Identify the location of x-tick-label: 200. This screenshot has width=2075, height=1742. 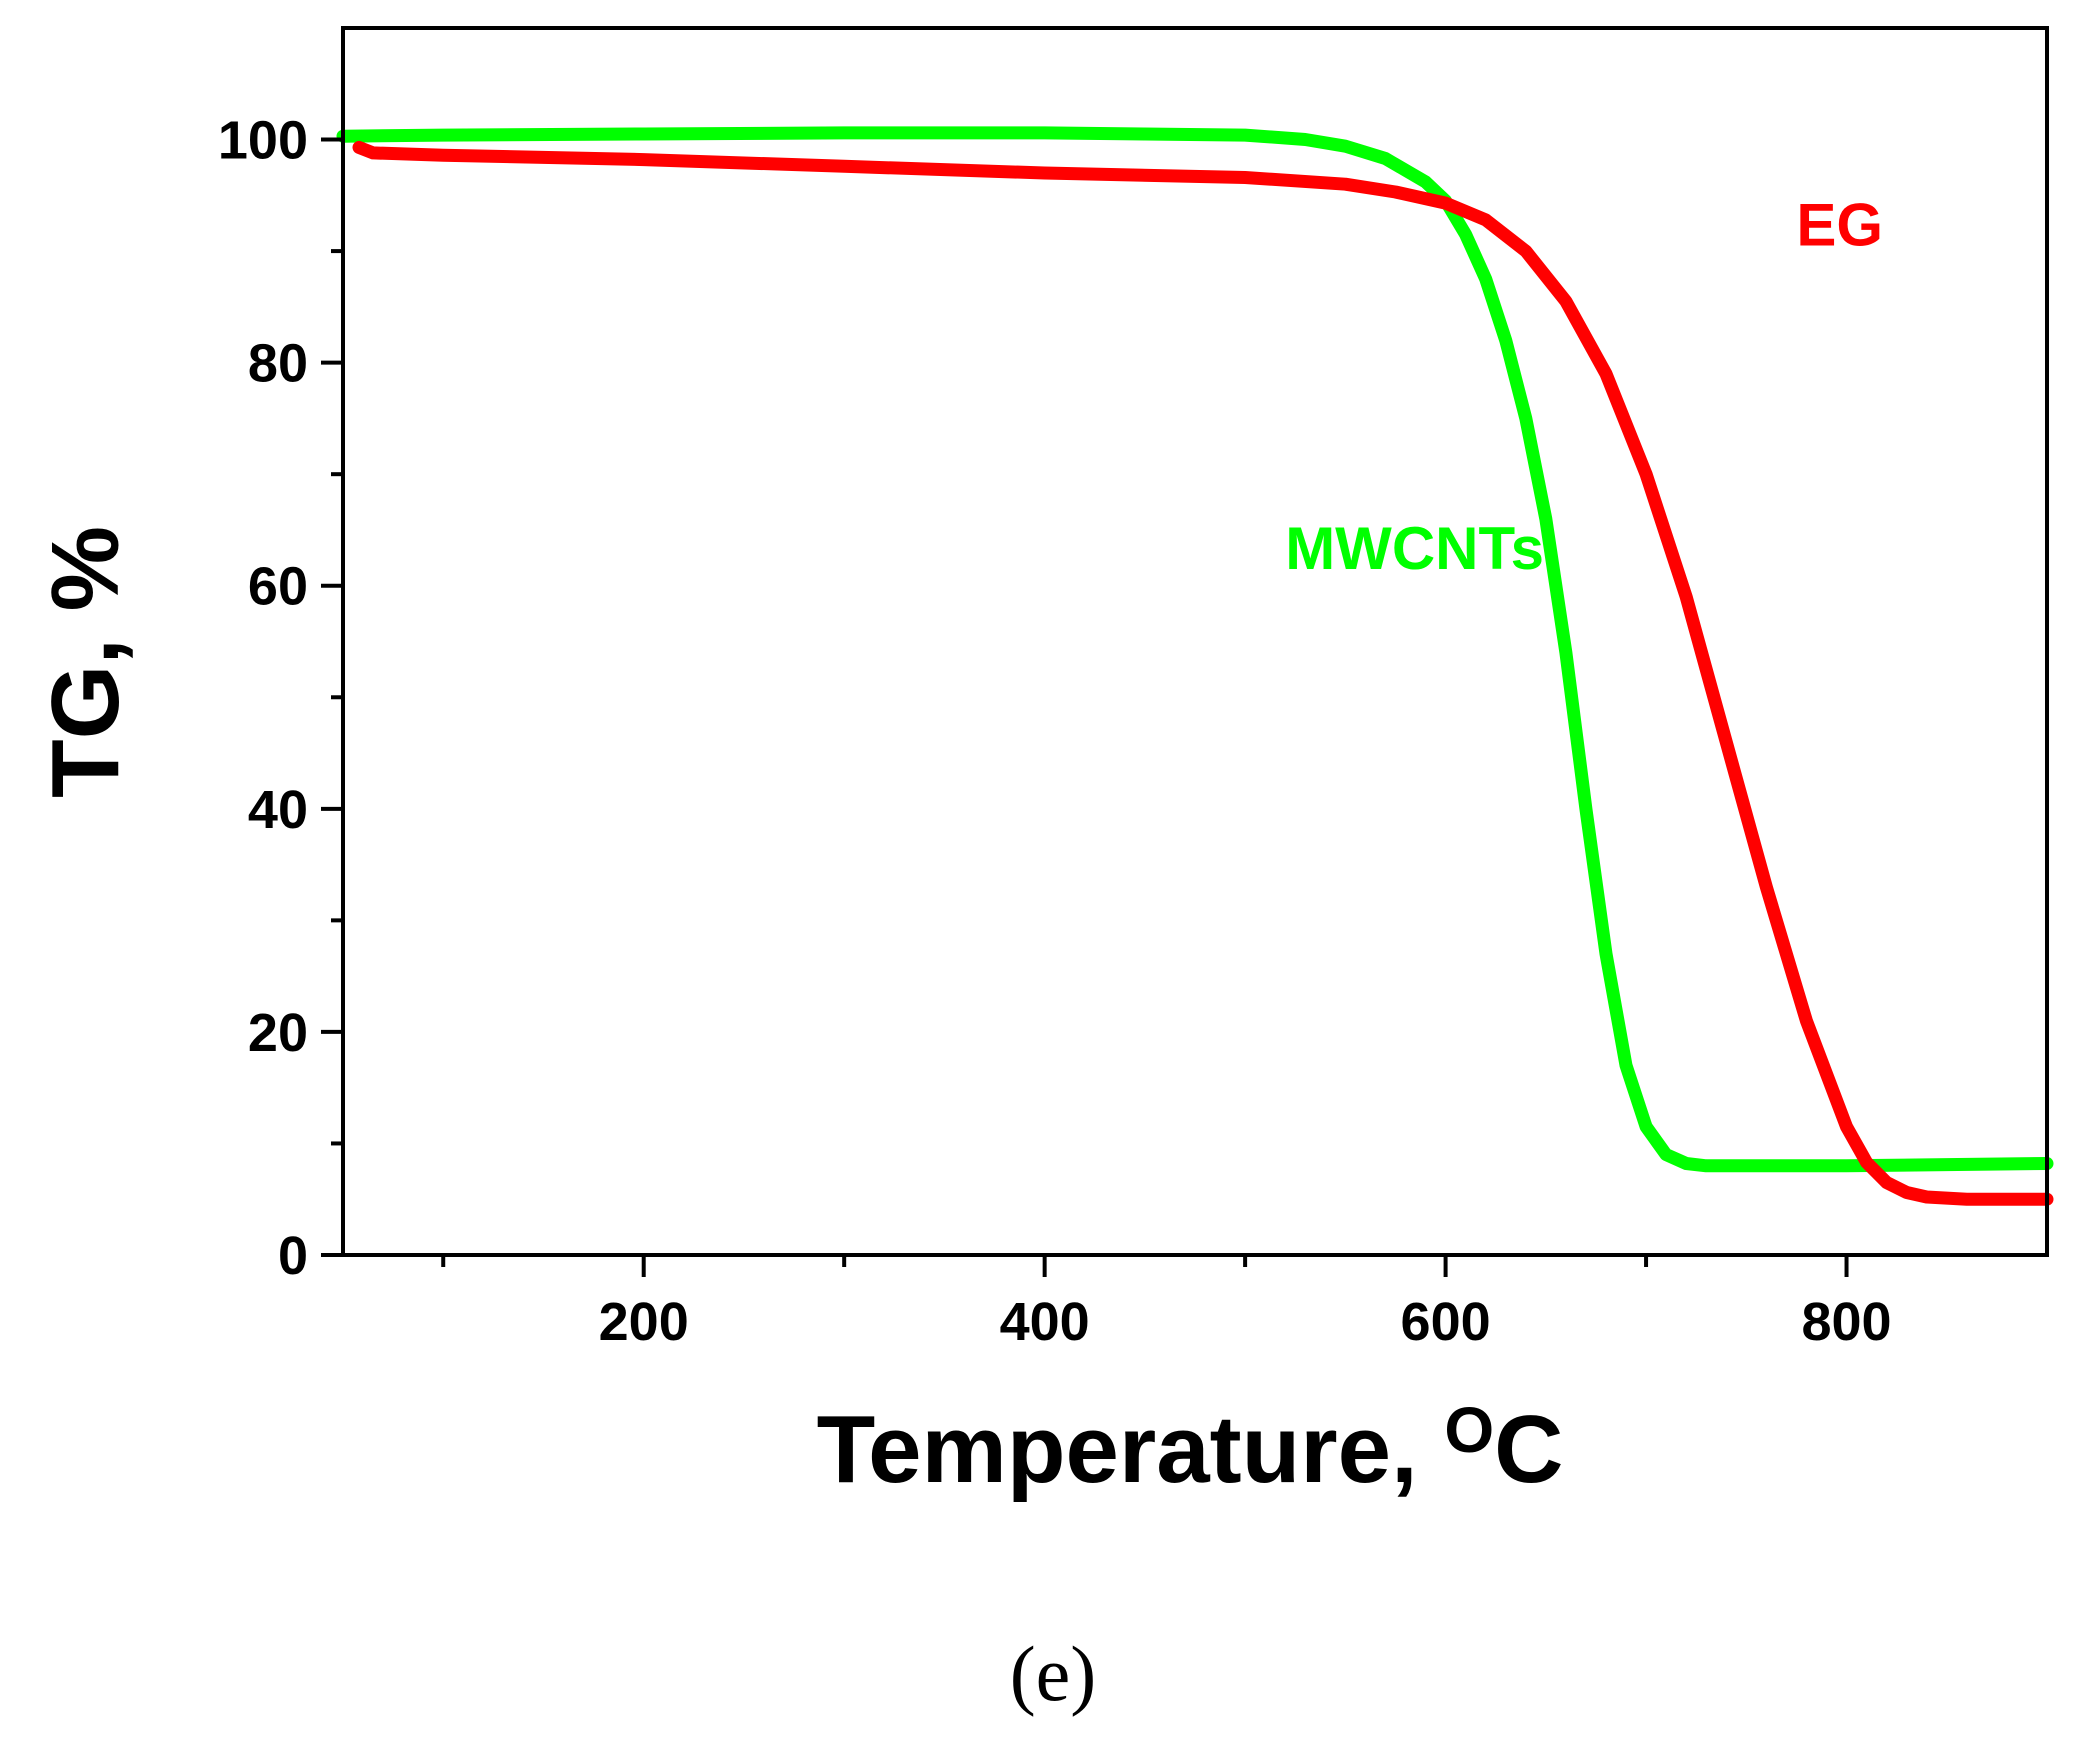
(644, 1322).